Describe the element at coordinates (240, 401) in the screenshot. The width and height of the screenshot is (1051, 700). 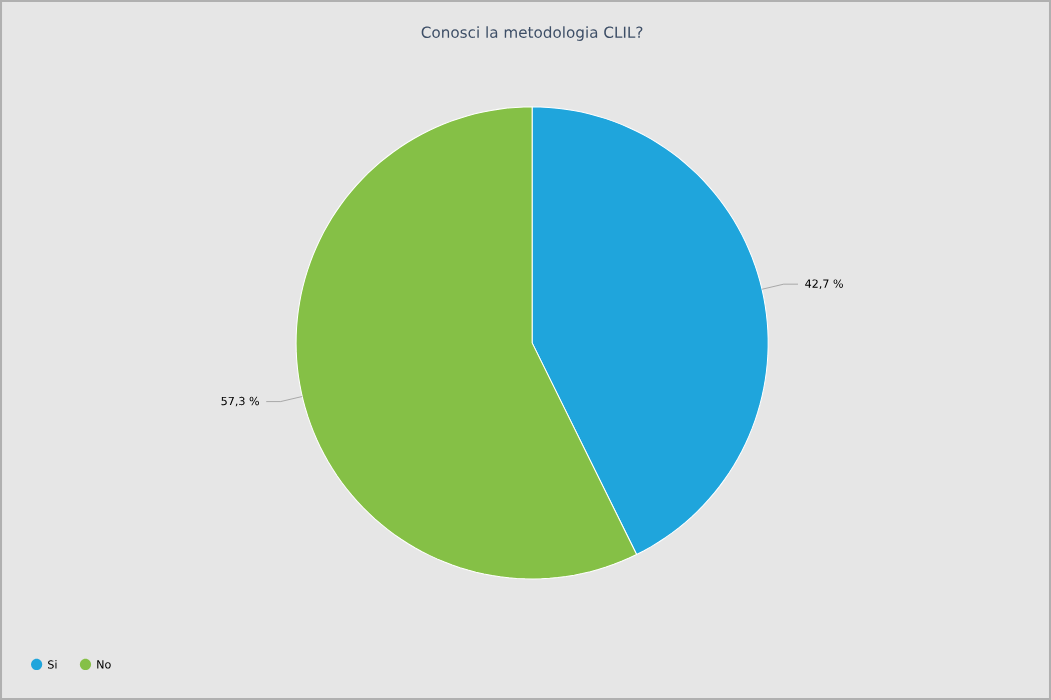
I see `data-label: 57,3 %` at that location.